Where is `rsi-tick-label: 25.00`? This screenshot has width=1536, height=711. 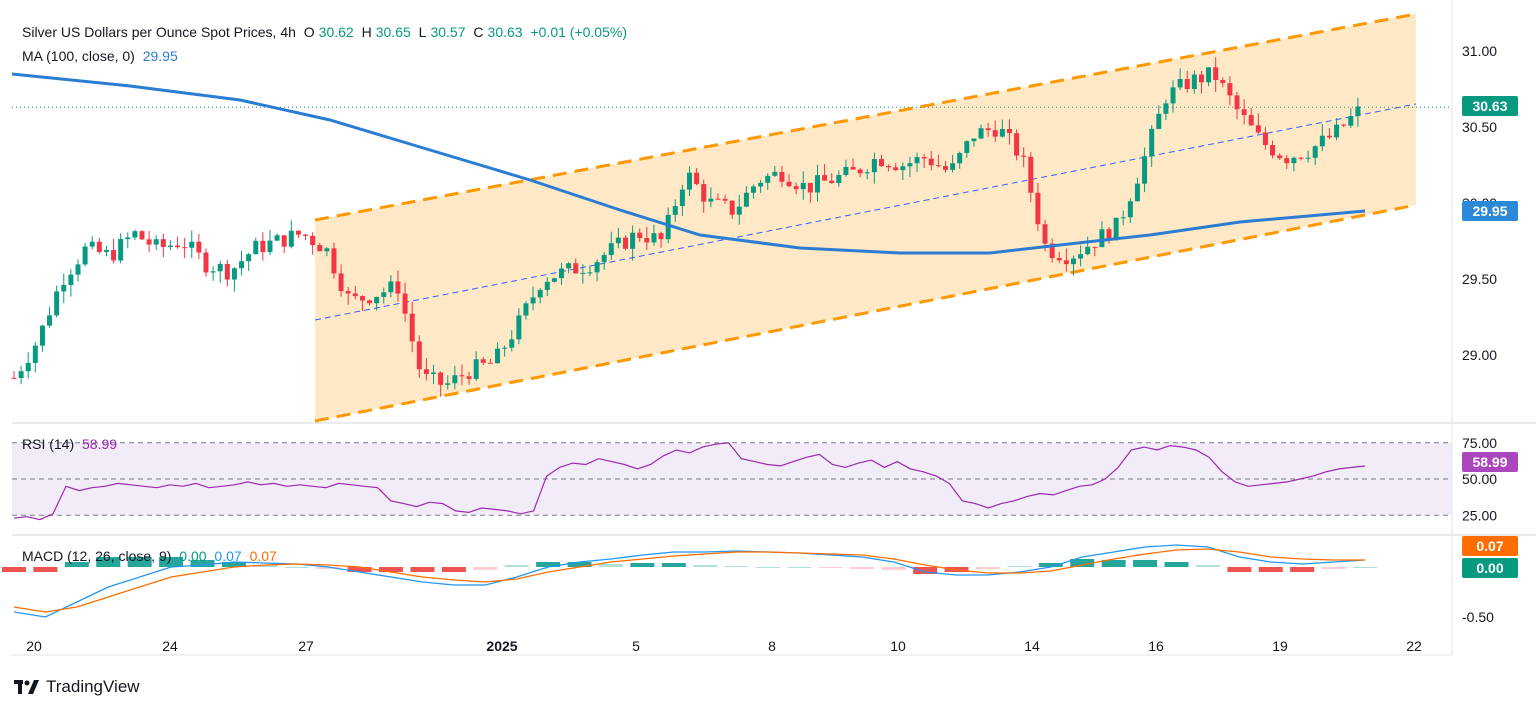
rsi-tick-label: 25.00 is located at coordinates (1479, 515).